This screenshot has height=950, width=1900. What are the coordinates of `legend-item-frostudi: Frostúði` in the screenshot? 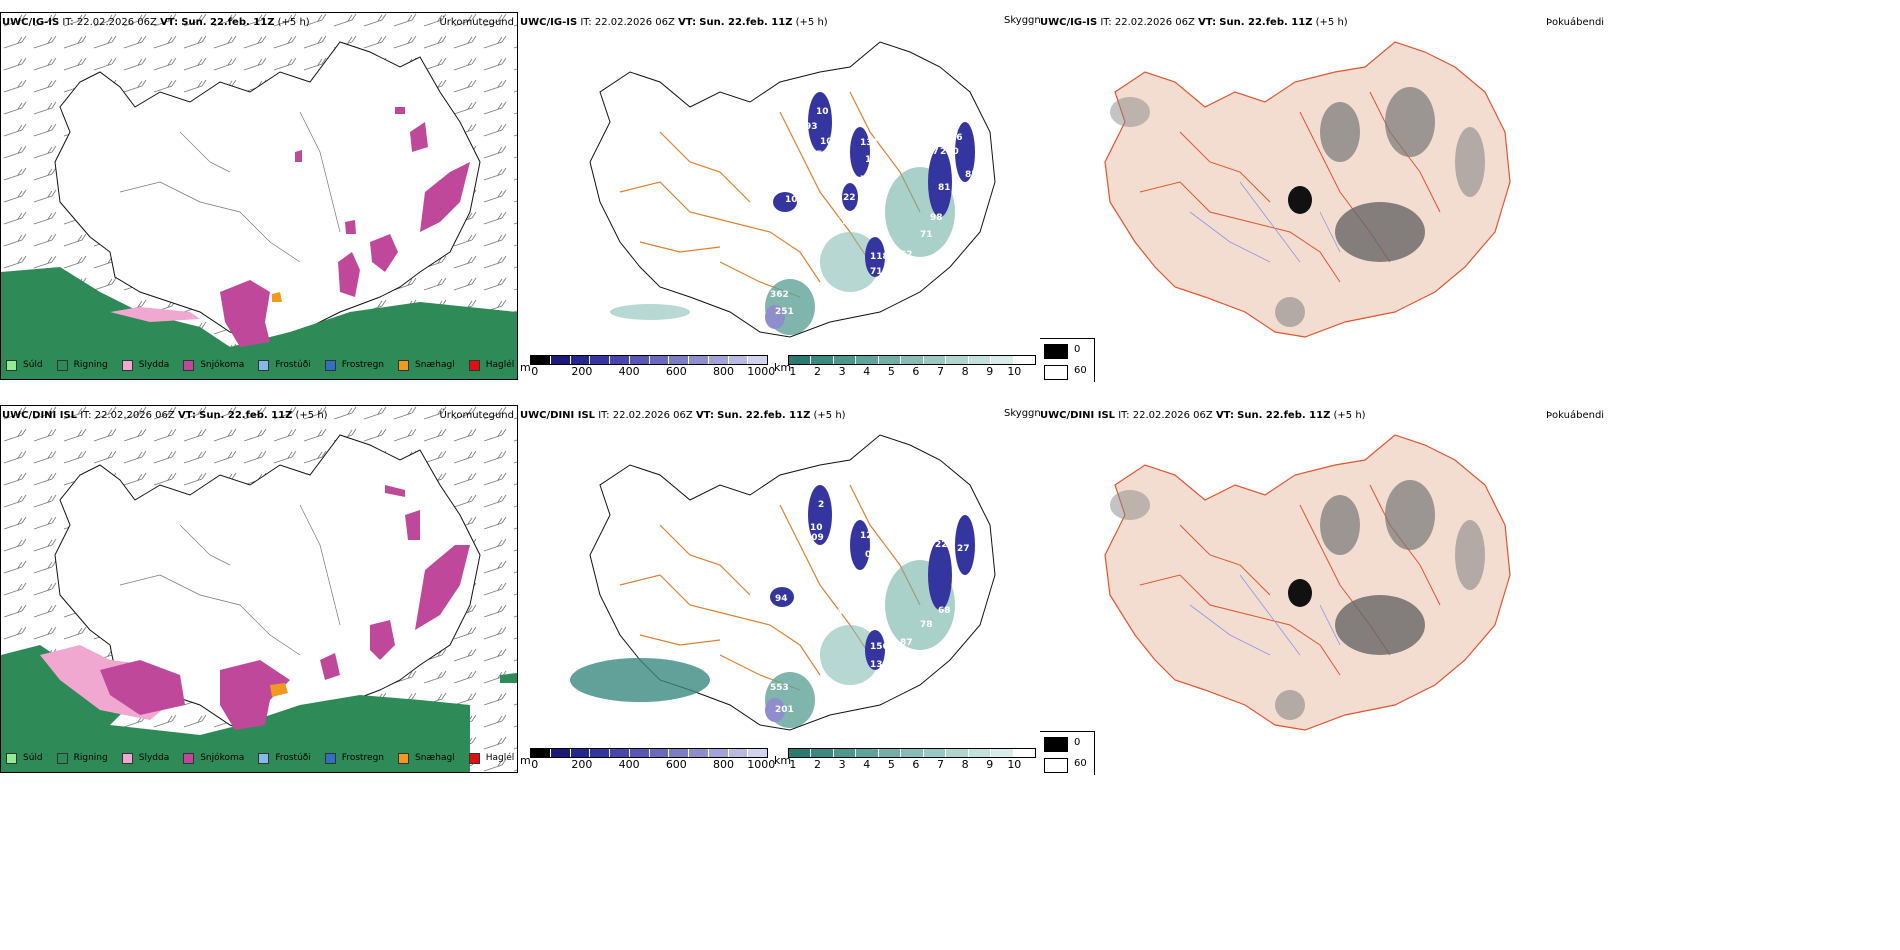 It's located at (284, 758).